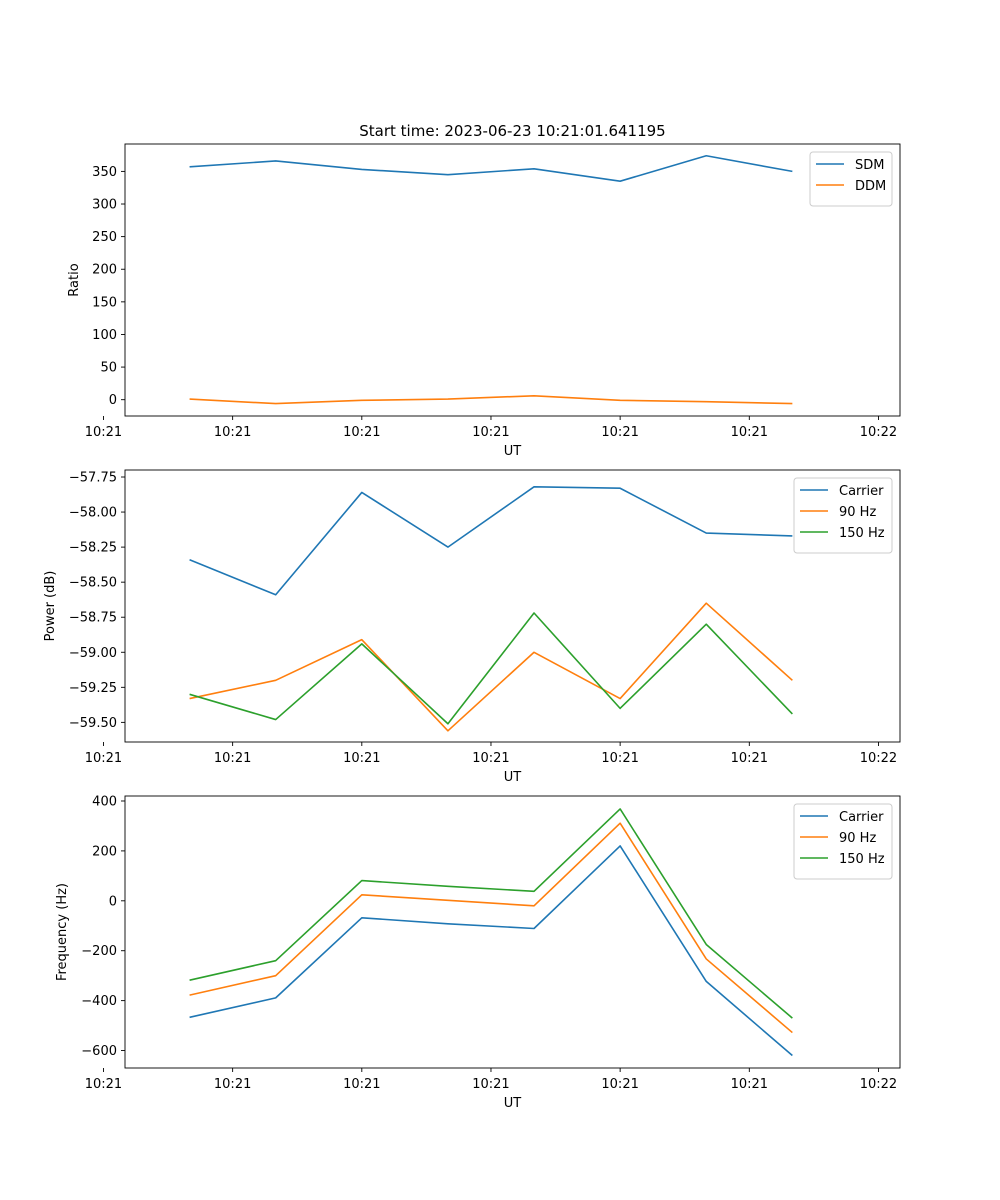 Image resolution: width=1000 pixels, height=1200 pixels. Describe the element at coordinates (99, 1001) in the screenshot. I see `panel-3-y-tick-label: −400` at that location.